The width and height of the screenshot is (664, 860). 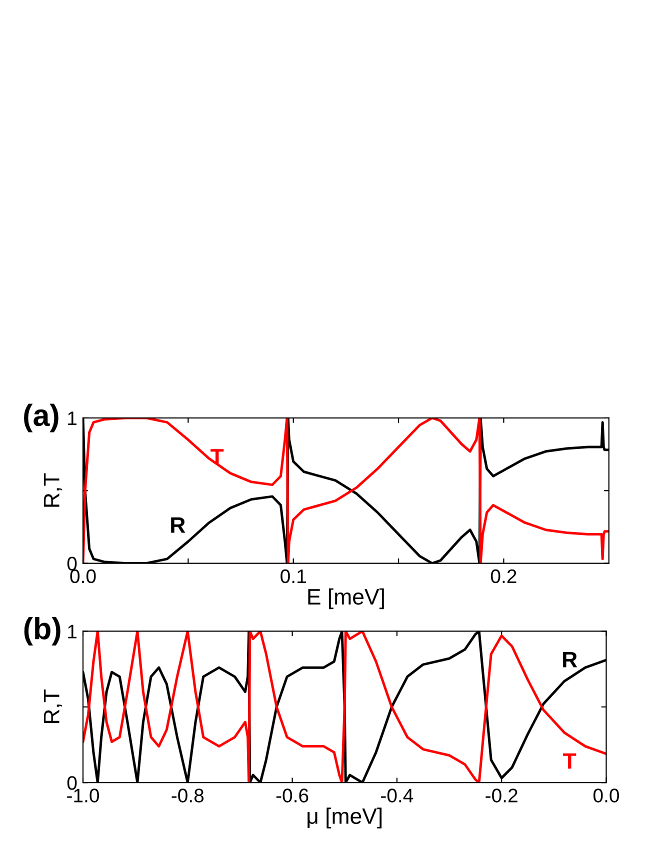 What do you see at coordinates (502, 795) in the screenshot?
I see `x-tick-label: -0.2` at bounding box center [502, 795].